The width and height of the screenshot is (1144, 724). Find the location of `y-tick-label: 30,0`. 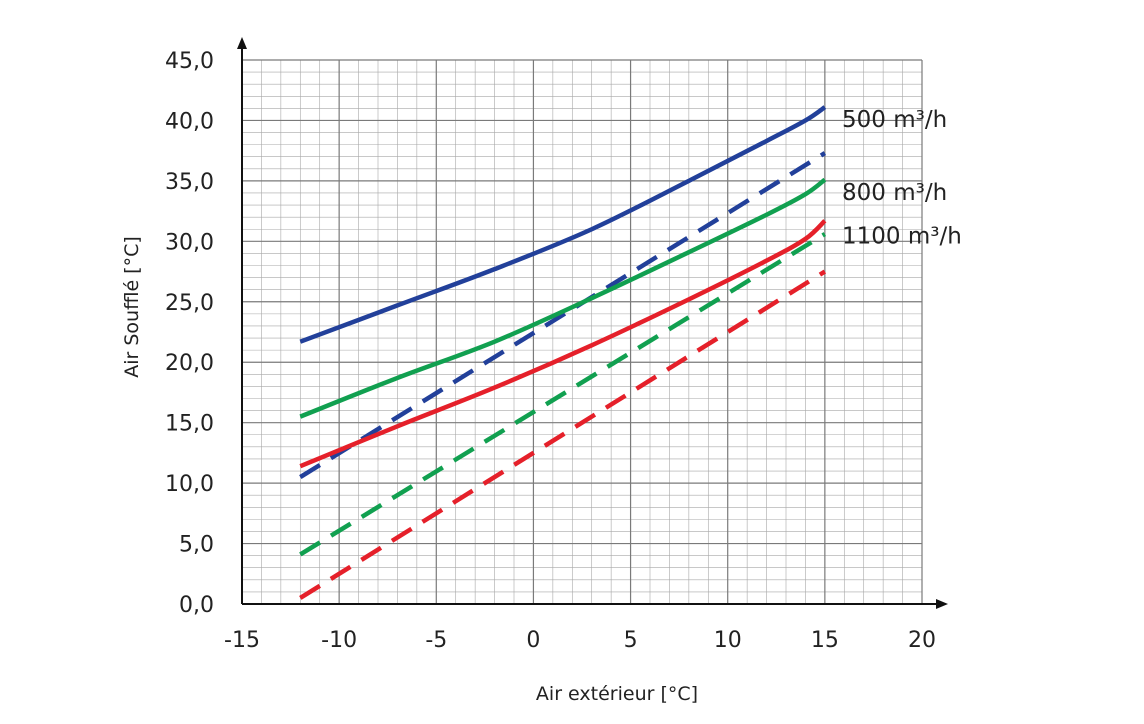

y-tick-label: 30,0 is located at coordinates (189, 242).